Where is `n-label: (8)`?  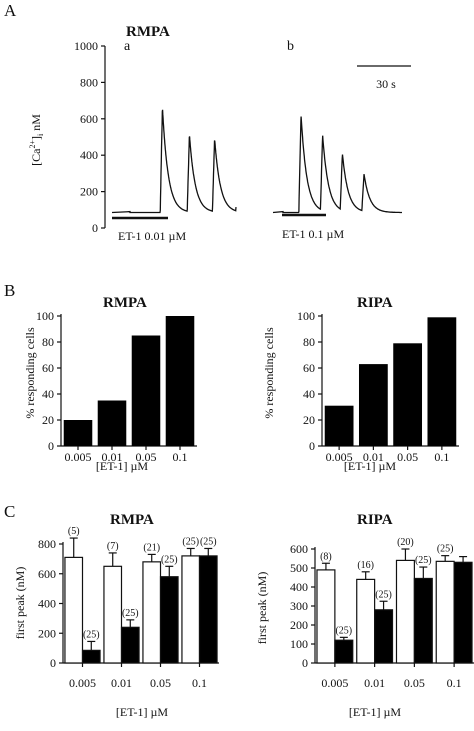 n-label: (8) is located at coordinates (326, 556).